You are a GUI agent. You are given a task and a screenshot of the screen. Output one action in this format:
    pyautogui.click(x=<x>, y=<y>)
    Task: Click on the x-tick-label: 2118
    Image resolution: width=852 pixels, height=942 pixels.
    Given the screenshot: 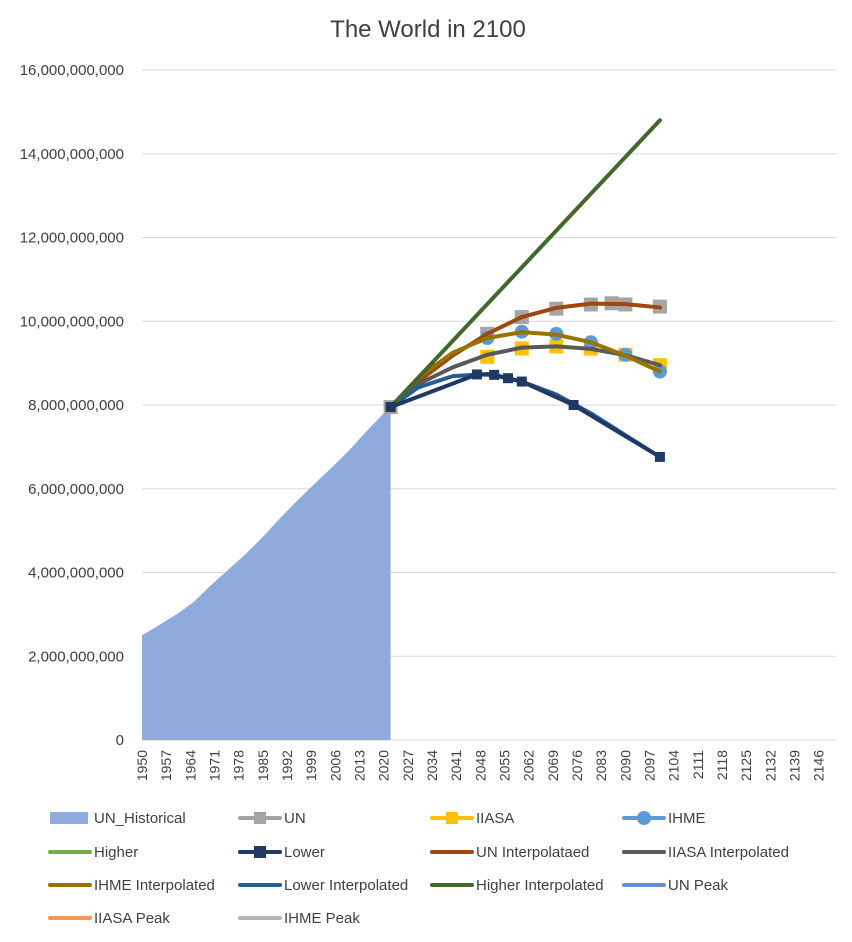 What is the action you would take?
    pyautogui.click(x=722, y=765)
    